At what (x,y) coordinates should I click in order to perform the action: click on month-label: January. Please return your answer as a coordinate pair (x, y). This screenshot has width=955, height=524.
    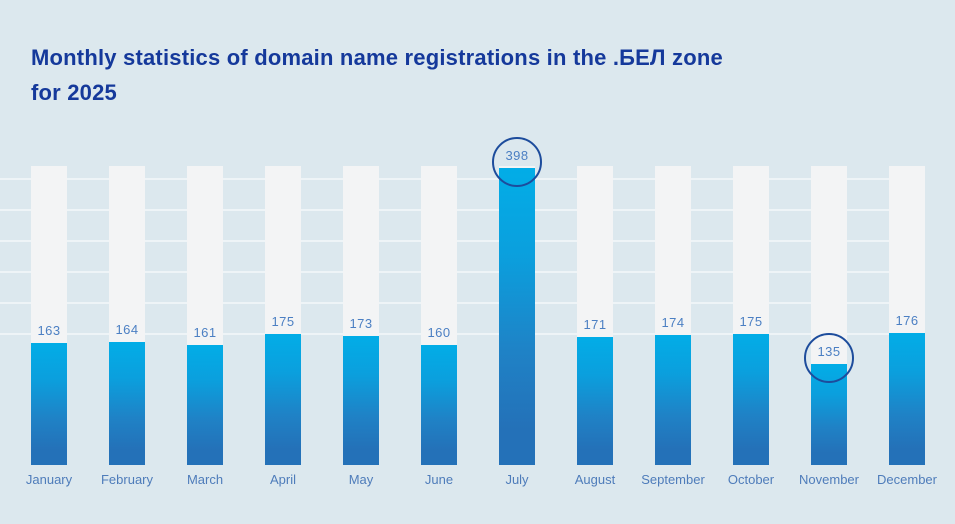
    Looking at the image, I should click on (49, 479).